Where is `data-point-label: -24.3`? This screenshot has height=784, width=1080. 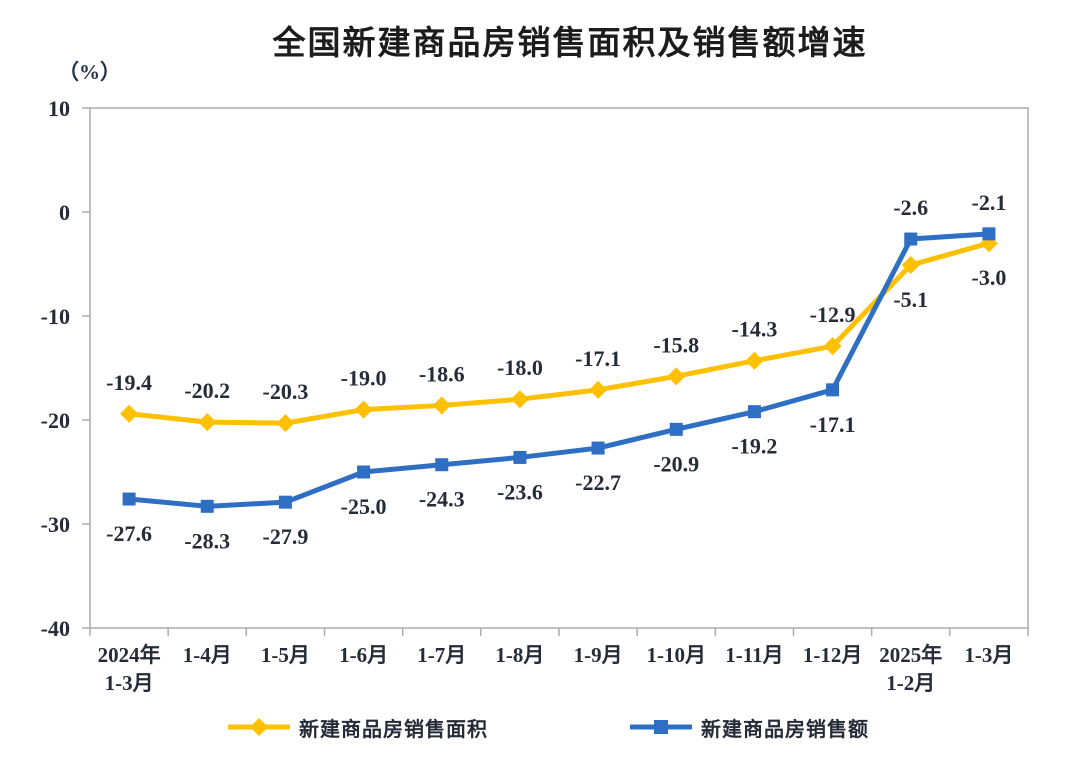 data-point-label: -24.3 is located at coordinates (442, 499).